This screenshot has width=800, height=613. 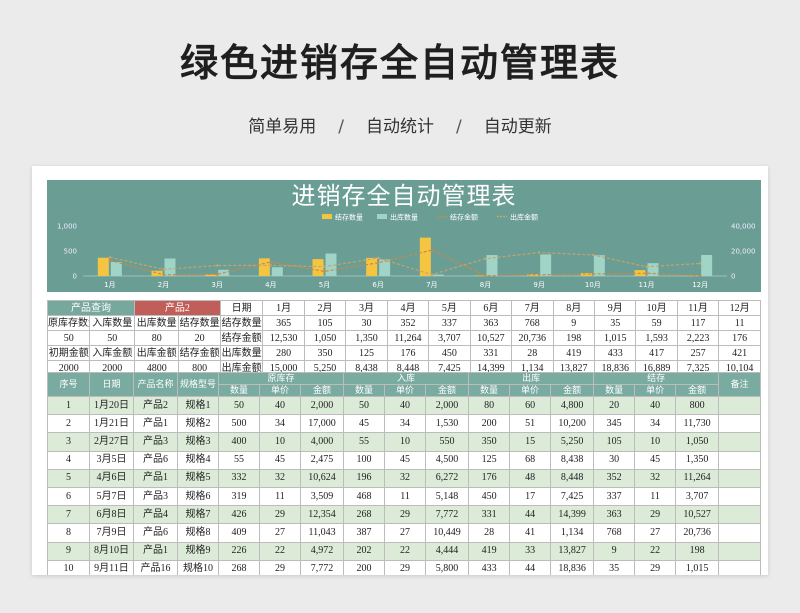 What do you see at coordinates (572, 424) in the screenshot?
I see `table-cell: 10,200` at bounding box center [572, 424].